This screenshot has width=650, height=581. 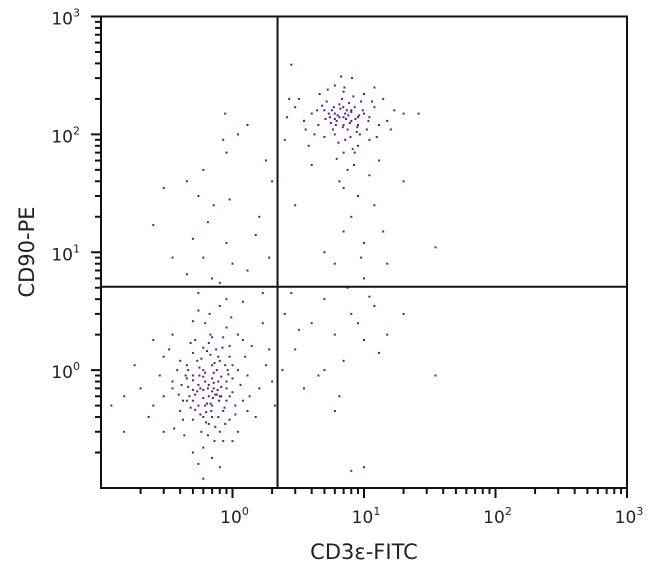 What do you see at coordinates (431, 516) in the screenshot?
I see `x-tick-labels: 100 101 102 103` at bounding box center [431, 516].